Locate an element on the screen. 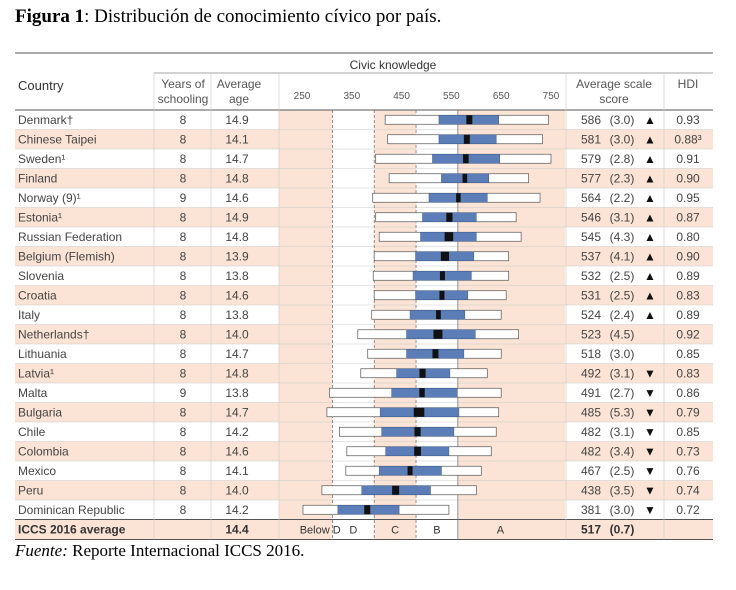 The height and width of the screenshot is (590, 736). country-name: Peru is located at coordinates (30, 491).